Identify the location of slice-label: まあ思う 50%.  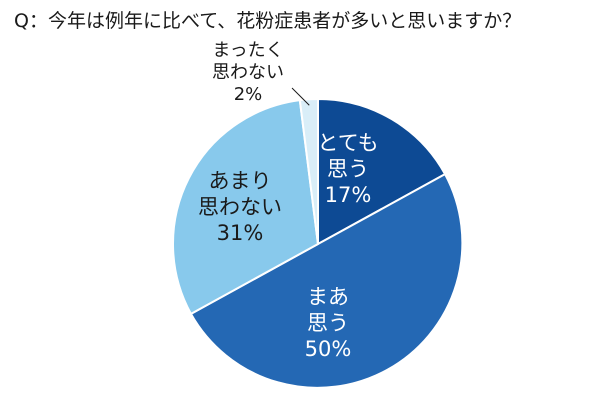
(328, 323).